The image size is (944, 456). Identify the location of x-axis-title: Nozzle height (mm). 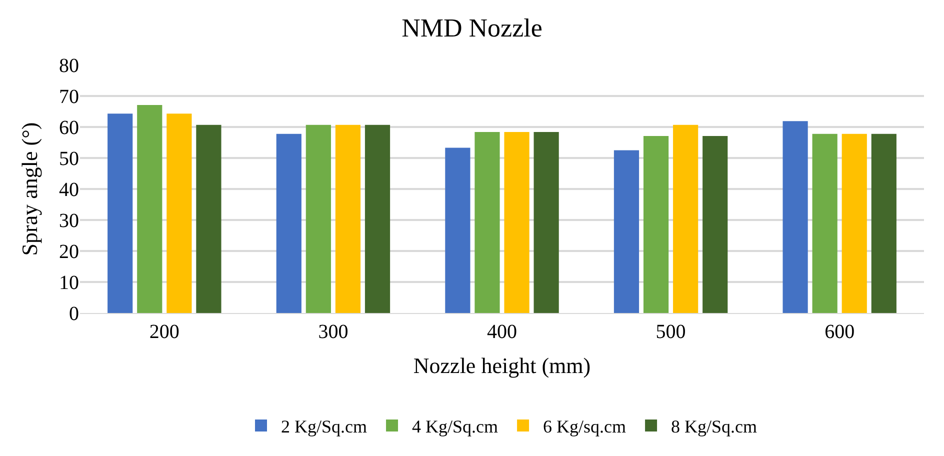
(502, 365).